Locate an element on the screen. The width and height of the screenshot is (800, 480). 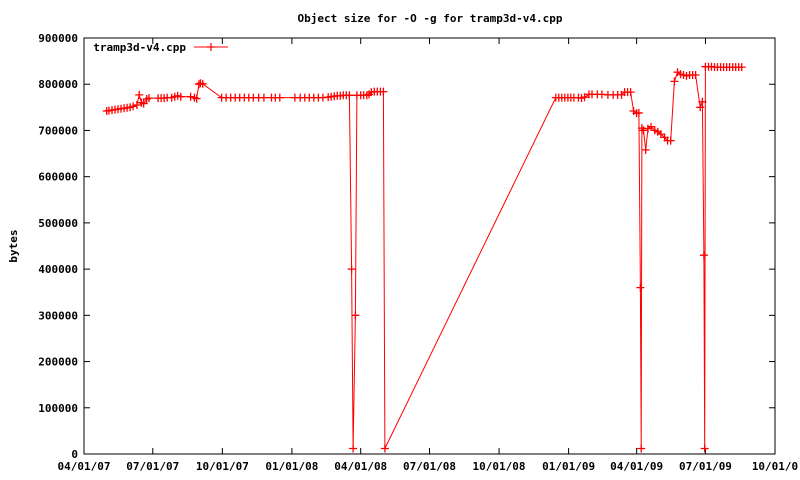
y-tick-label: 400000 is located at coordinates (58, 269).